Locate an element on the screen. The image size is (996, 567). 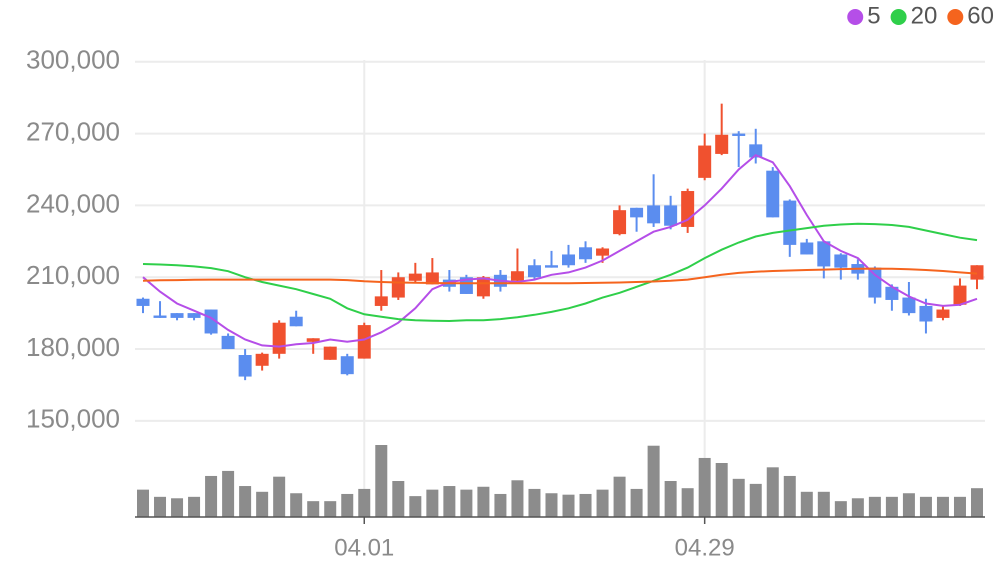
x-tick-label: 04.29 is located at coordinates (705, 547).